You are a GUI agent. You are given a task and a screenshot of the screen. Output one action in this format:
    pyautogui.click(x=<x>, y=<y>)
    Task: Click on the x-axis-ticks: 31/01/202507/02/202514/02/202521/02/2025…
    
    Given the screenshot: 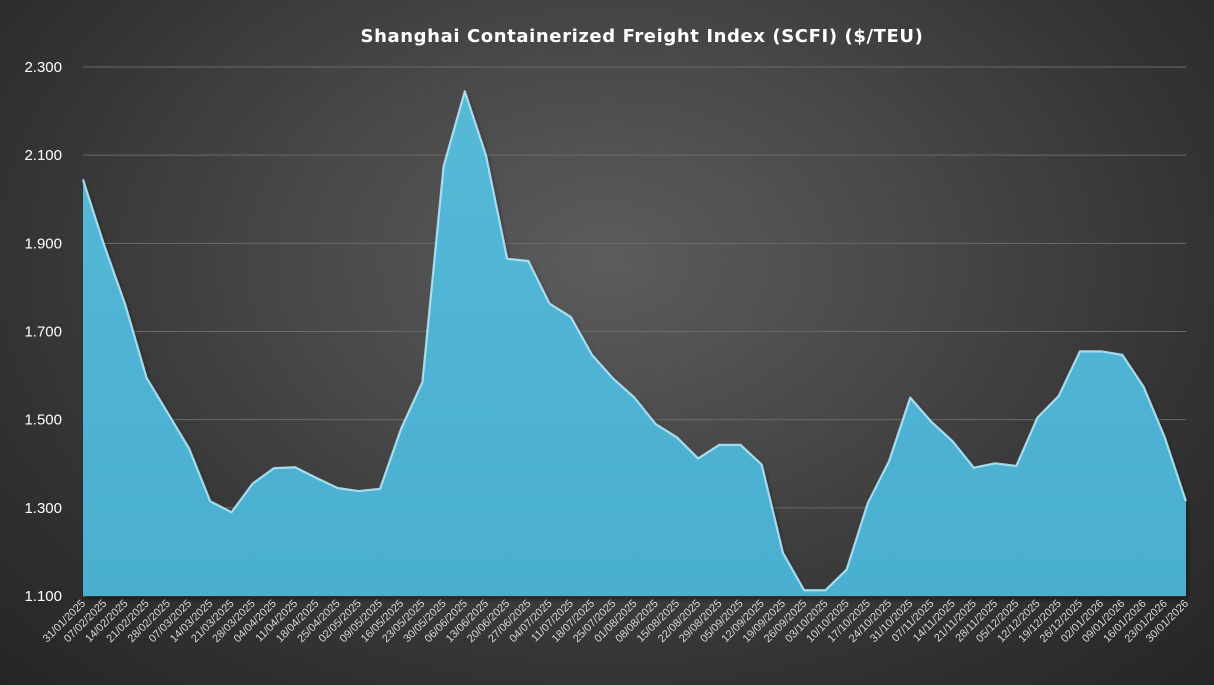 What is the action you would take?
    pyautogui.click(x=616, y=621)
    